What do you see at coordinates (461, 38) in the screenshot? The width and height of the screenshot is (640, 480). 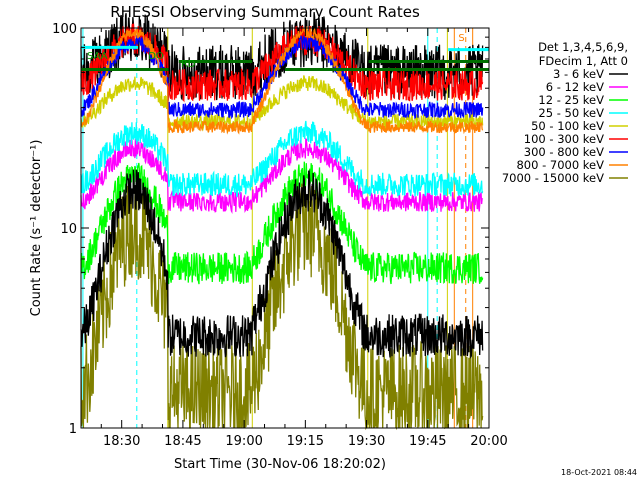 I see `flag-label-s: S` at bounding box center [461, 38].